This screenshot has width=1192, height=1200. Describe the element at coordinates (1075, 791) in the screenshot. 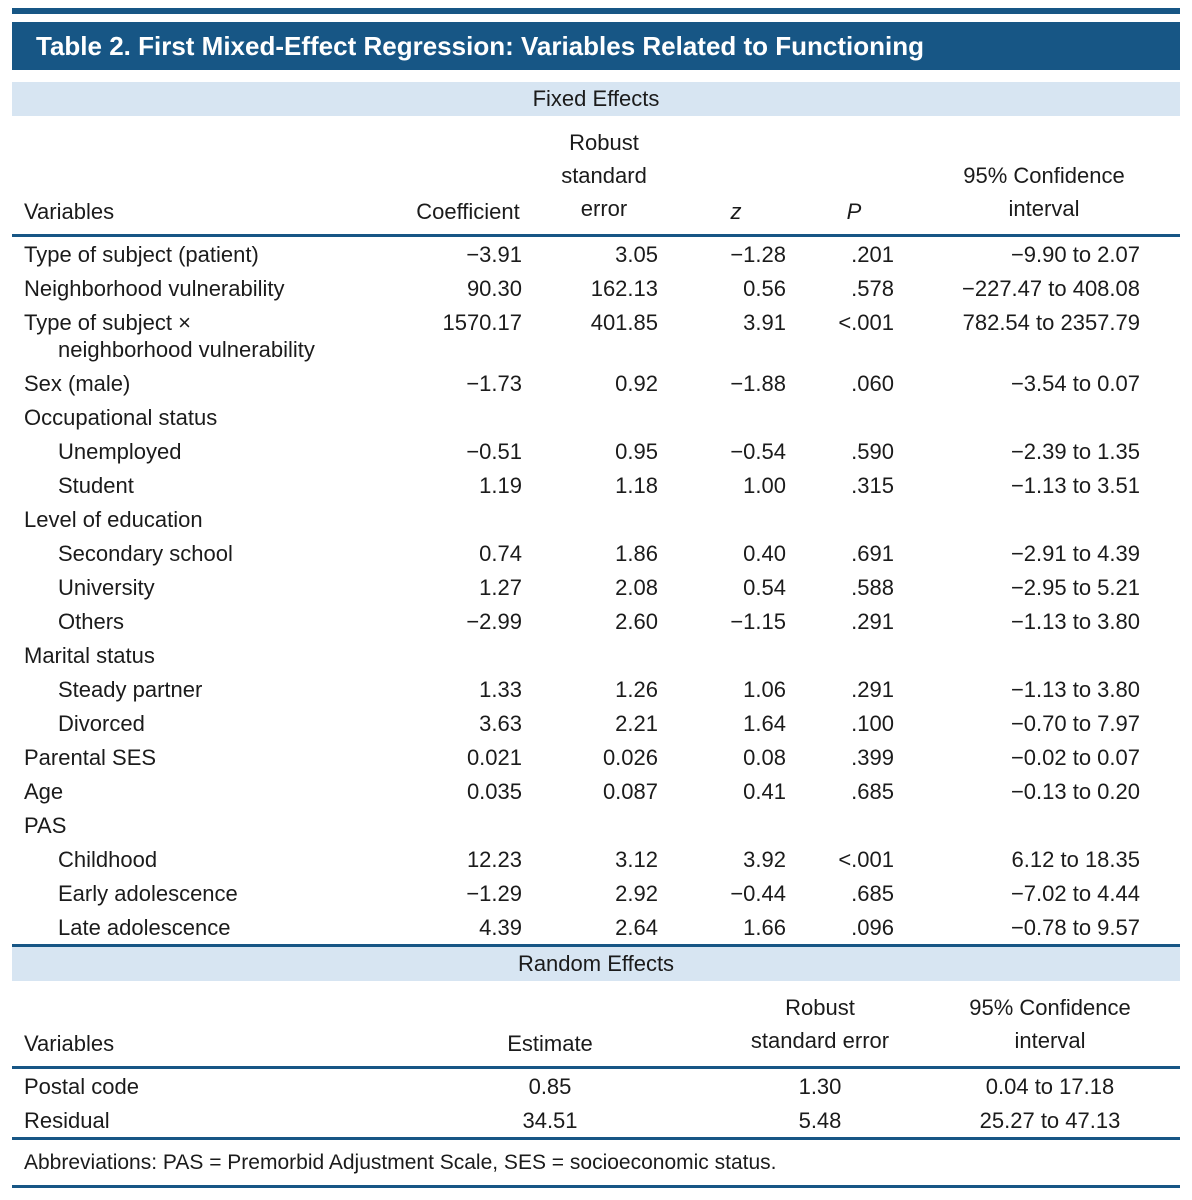

I see `cell-ci: −0.13 to 0.20` at that location.